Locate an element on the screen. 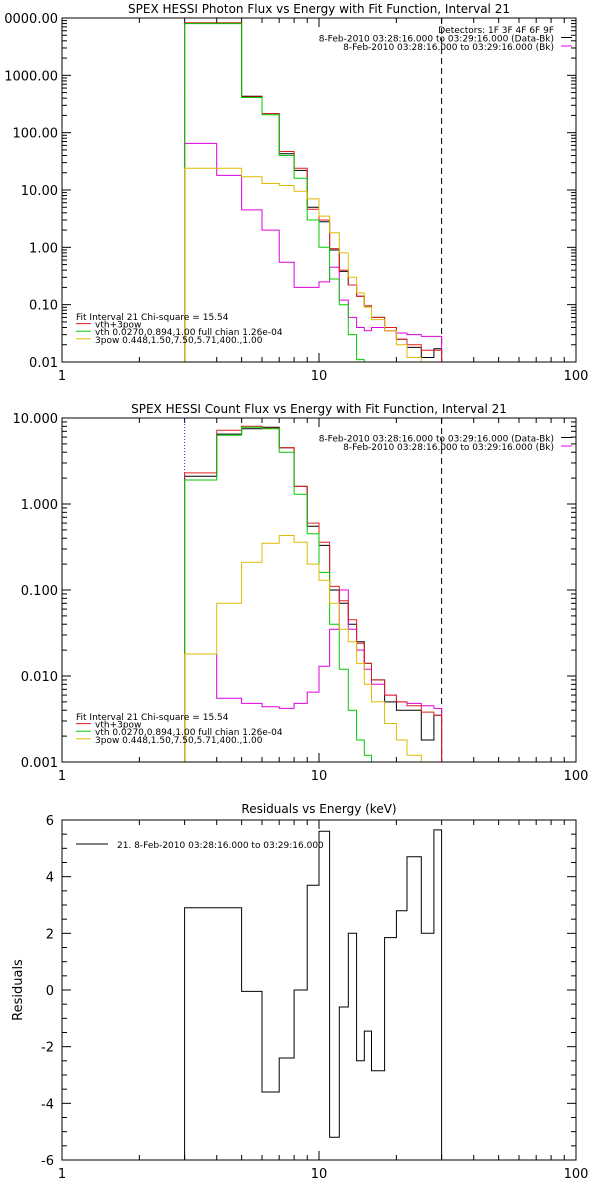  y-tick-label: 0000.00 is located at coordinates (31, 19).